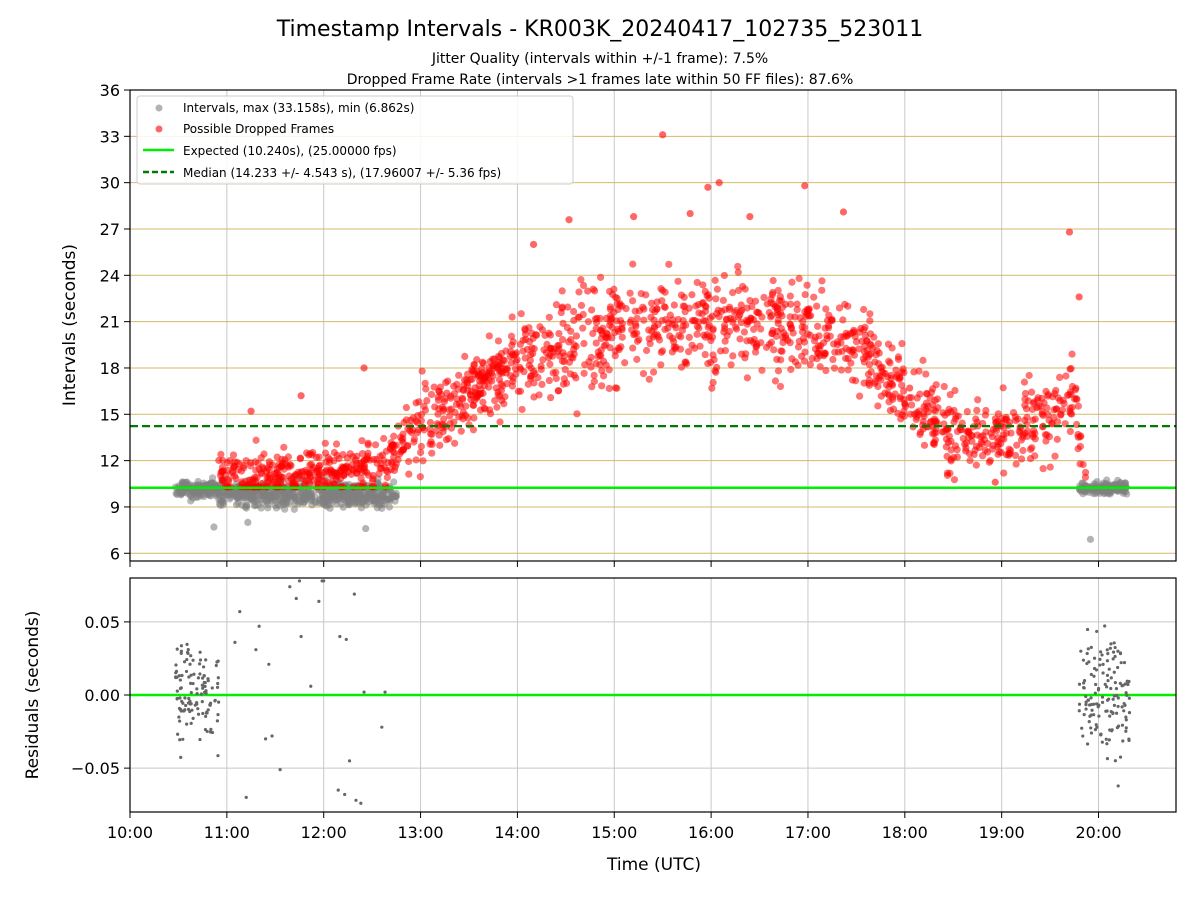  I want to click on top-y-tick-label: 21, so click(110, 322).